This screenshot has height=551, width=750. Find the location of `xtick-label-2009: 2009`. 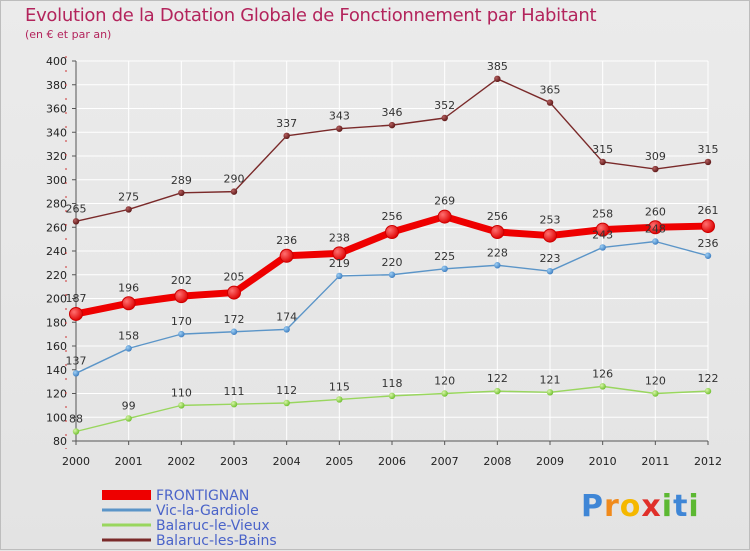

xtick-label-2009: 2009 is located at coordinates (550, 461).